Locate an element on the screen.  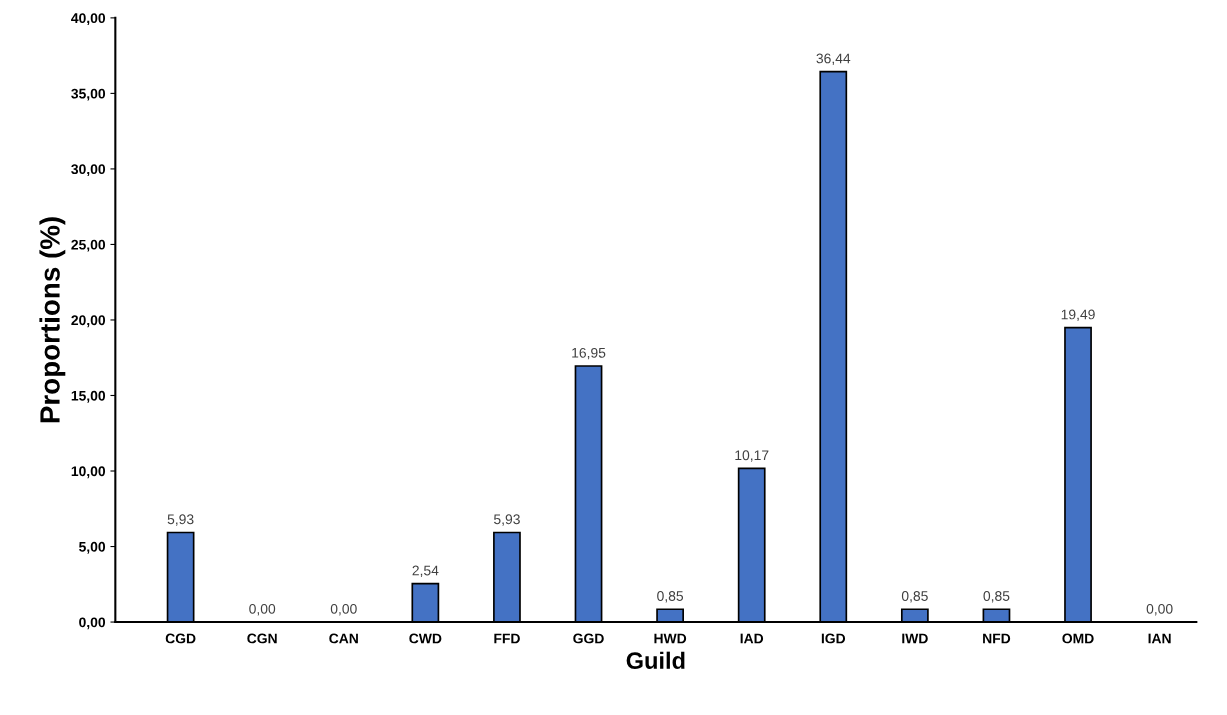
x-tick-label: FFD is located at coordinates (507, 638).